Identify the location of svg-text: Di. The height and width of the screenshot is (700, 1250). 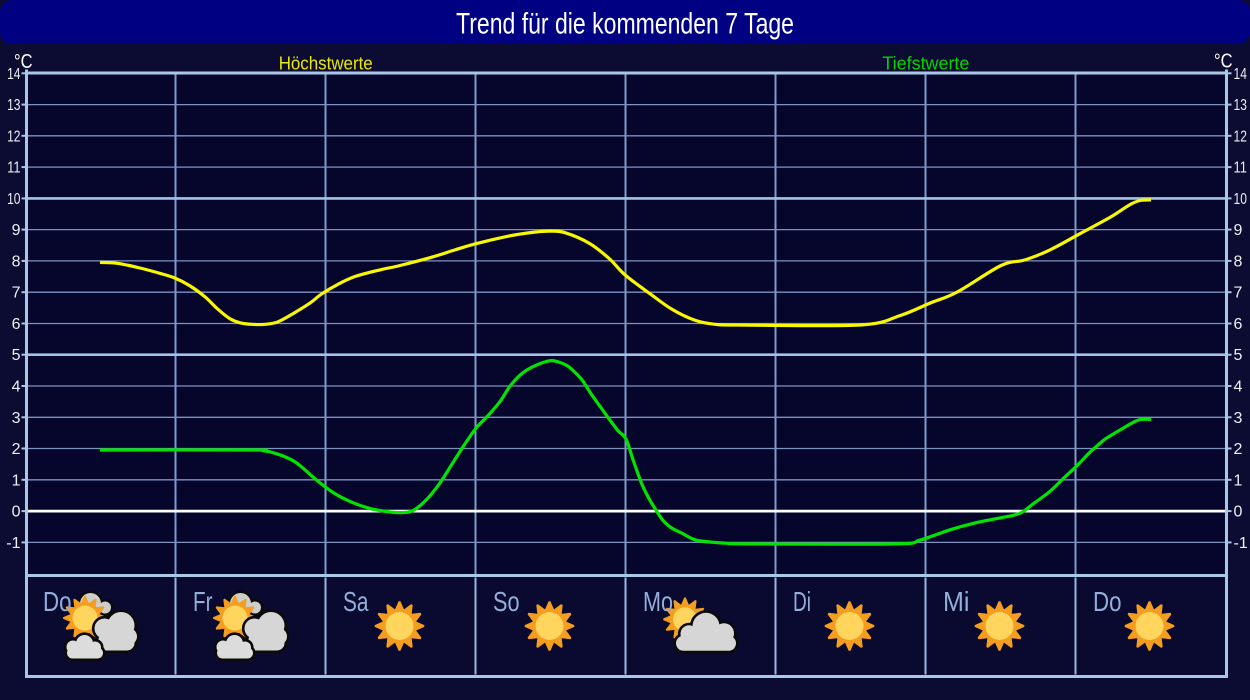
(802, 601).